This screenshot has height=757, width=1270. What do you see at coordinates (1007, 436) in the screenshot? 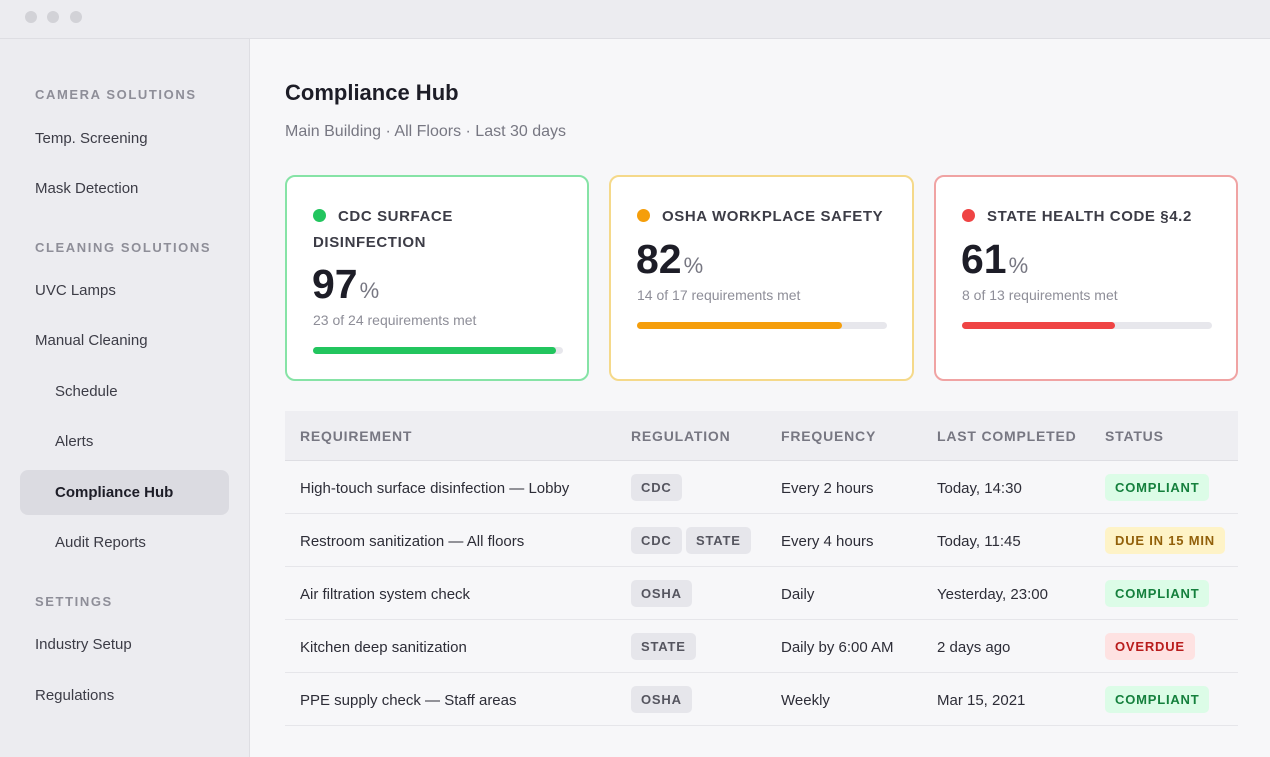
I see `column-header-last-completed: LAST COMPLETED` at bounding box center [1007, 436].